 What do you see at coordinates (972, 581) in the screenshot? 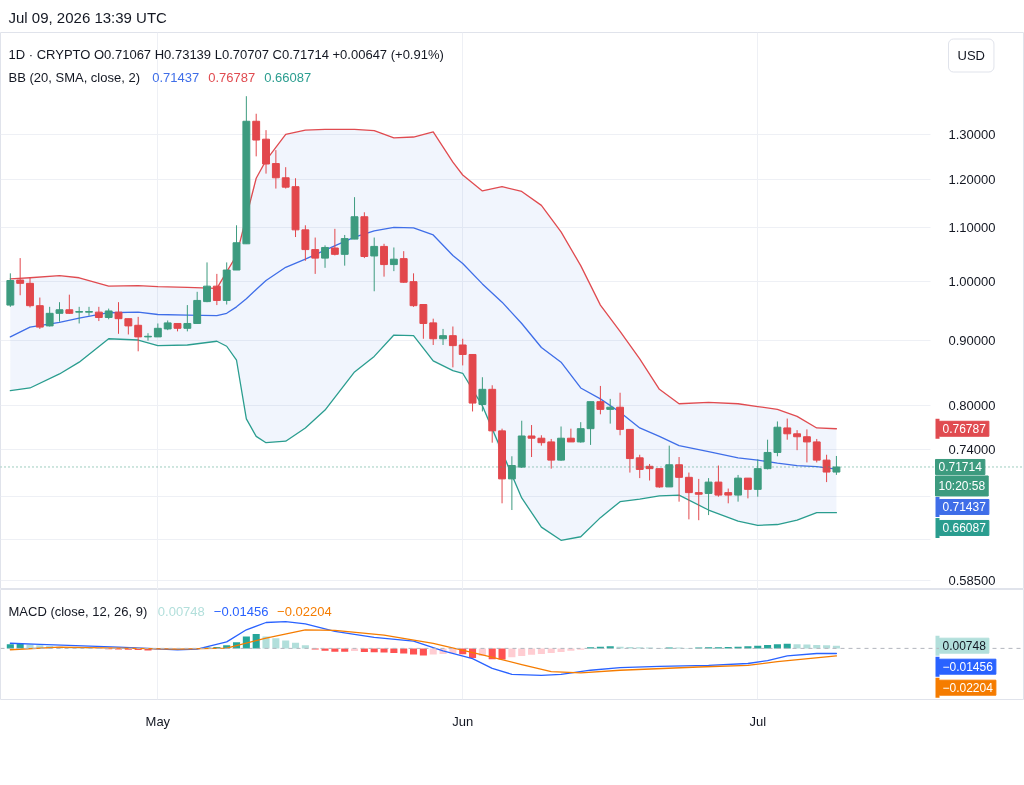
I see `y-tick-label: 0.58500` at bounding box center [972, 581].